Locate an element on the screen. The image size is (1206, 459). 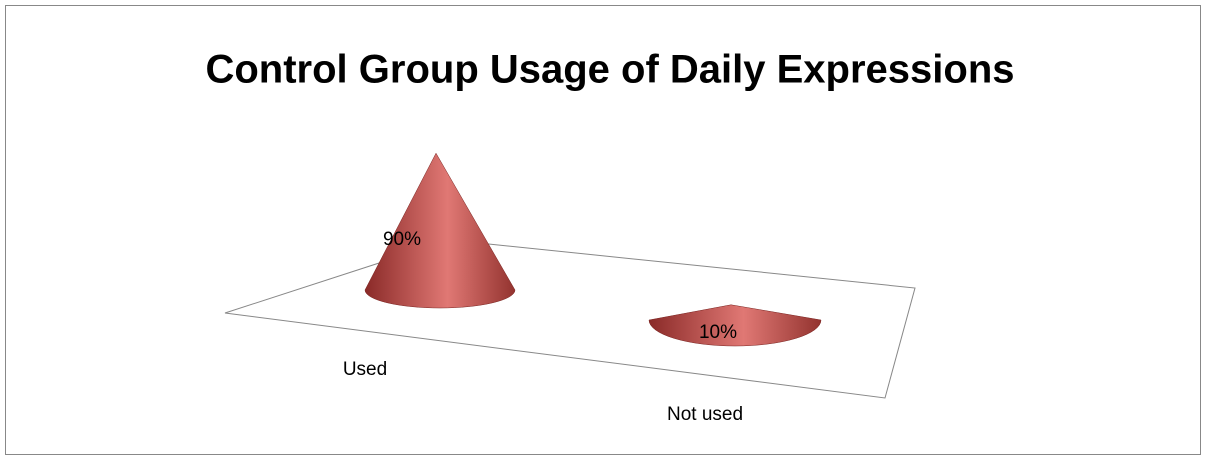
x-tick-label: Used is located at coordinates (365, 369).